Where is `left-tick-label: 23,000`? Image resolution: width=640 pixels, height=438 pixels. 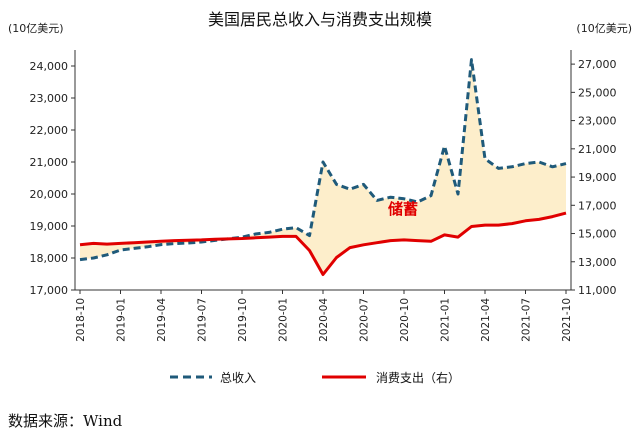 left-tick-label: 23,000 is located at coordinates (49, 98).